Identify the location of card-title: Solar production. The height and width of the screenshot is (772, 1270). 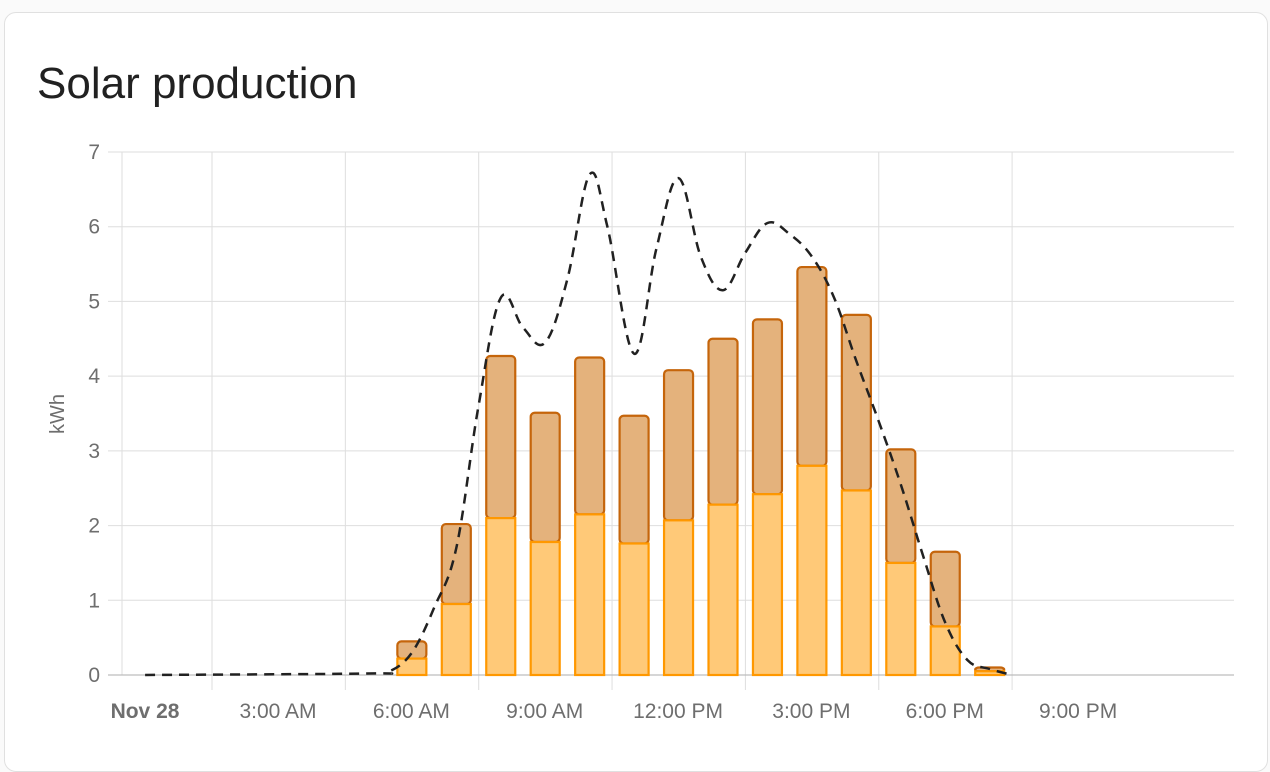
(197, 83).